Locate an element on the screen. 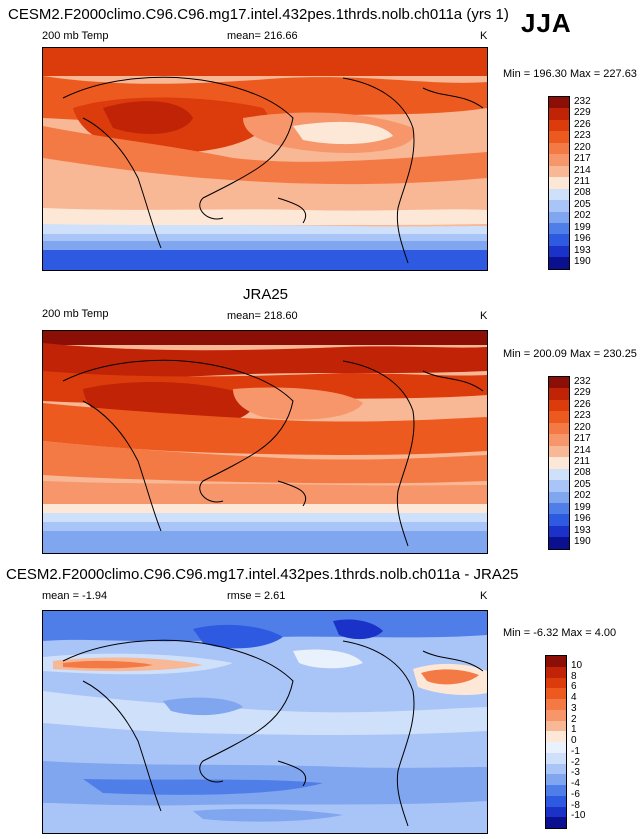 This screenshot has width=642, height=839. colorbar-tick-label: 2 is located at coordinates (574, 719).